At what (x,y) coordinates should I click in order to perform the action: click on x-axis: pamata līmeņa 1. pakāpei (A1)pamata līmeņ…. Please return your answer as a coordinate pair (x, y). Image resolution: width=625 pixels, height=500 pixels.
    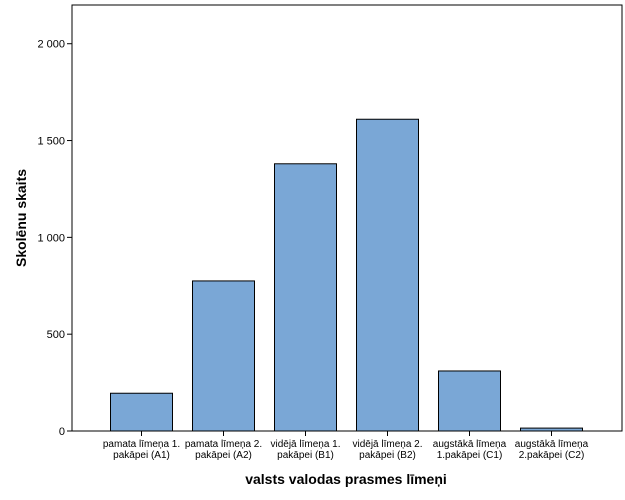
    Looking at the image, I should click on (346, 446).